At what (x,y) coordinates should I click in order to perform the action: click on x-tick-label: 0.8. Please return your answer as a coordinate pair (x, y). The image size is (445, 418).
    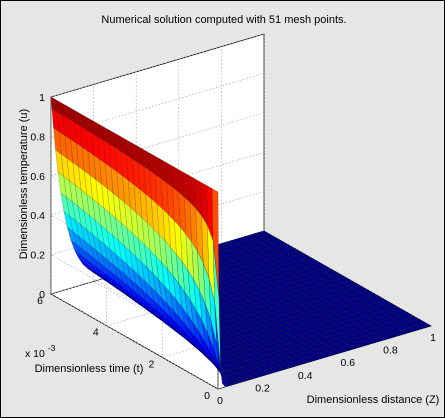
    Looking at the image, I should click on (390, 351).